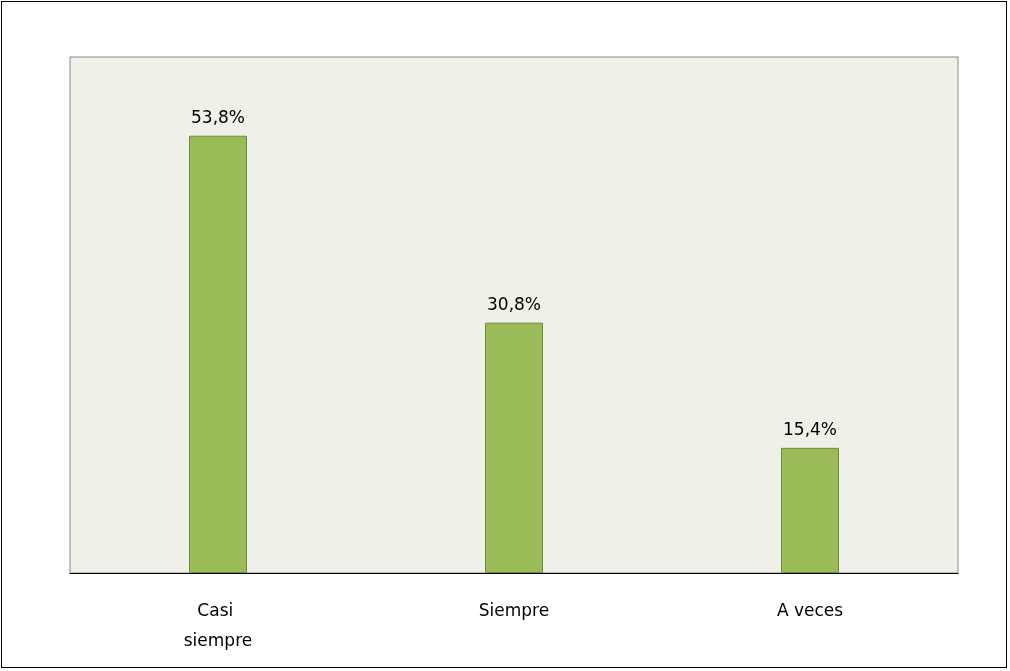 The height and width of the screenshot is (671, 1010). I want to click on data-label: 15,4%, so click(810, 429).